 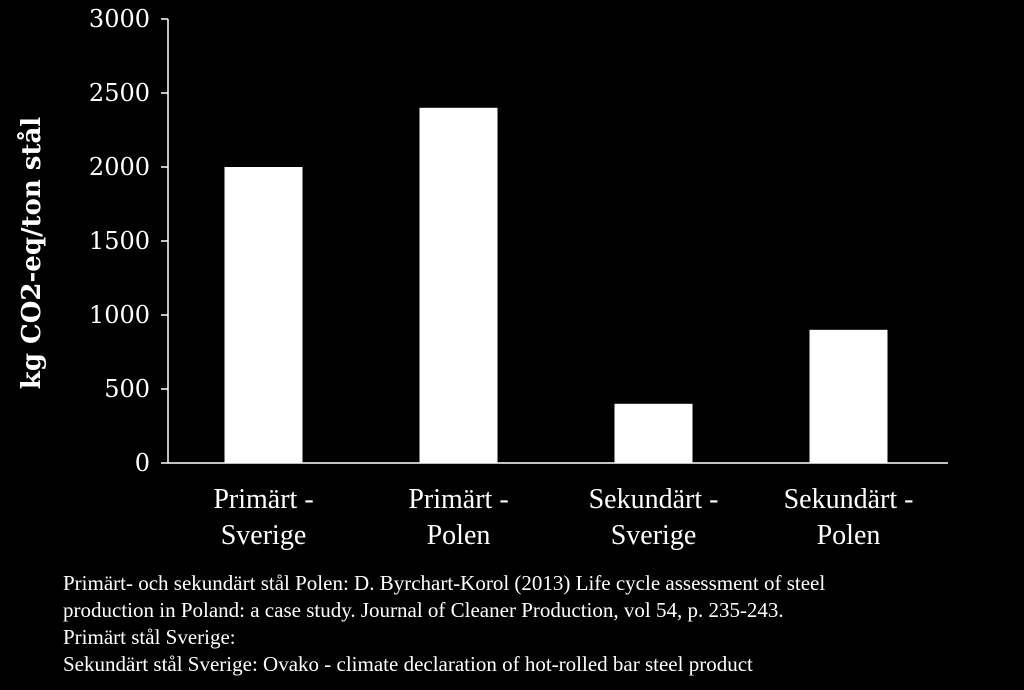 I want to click on y-tick-label: 1000, so click(x=119, y=315).